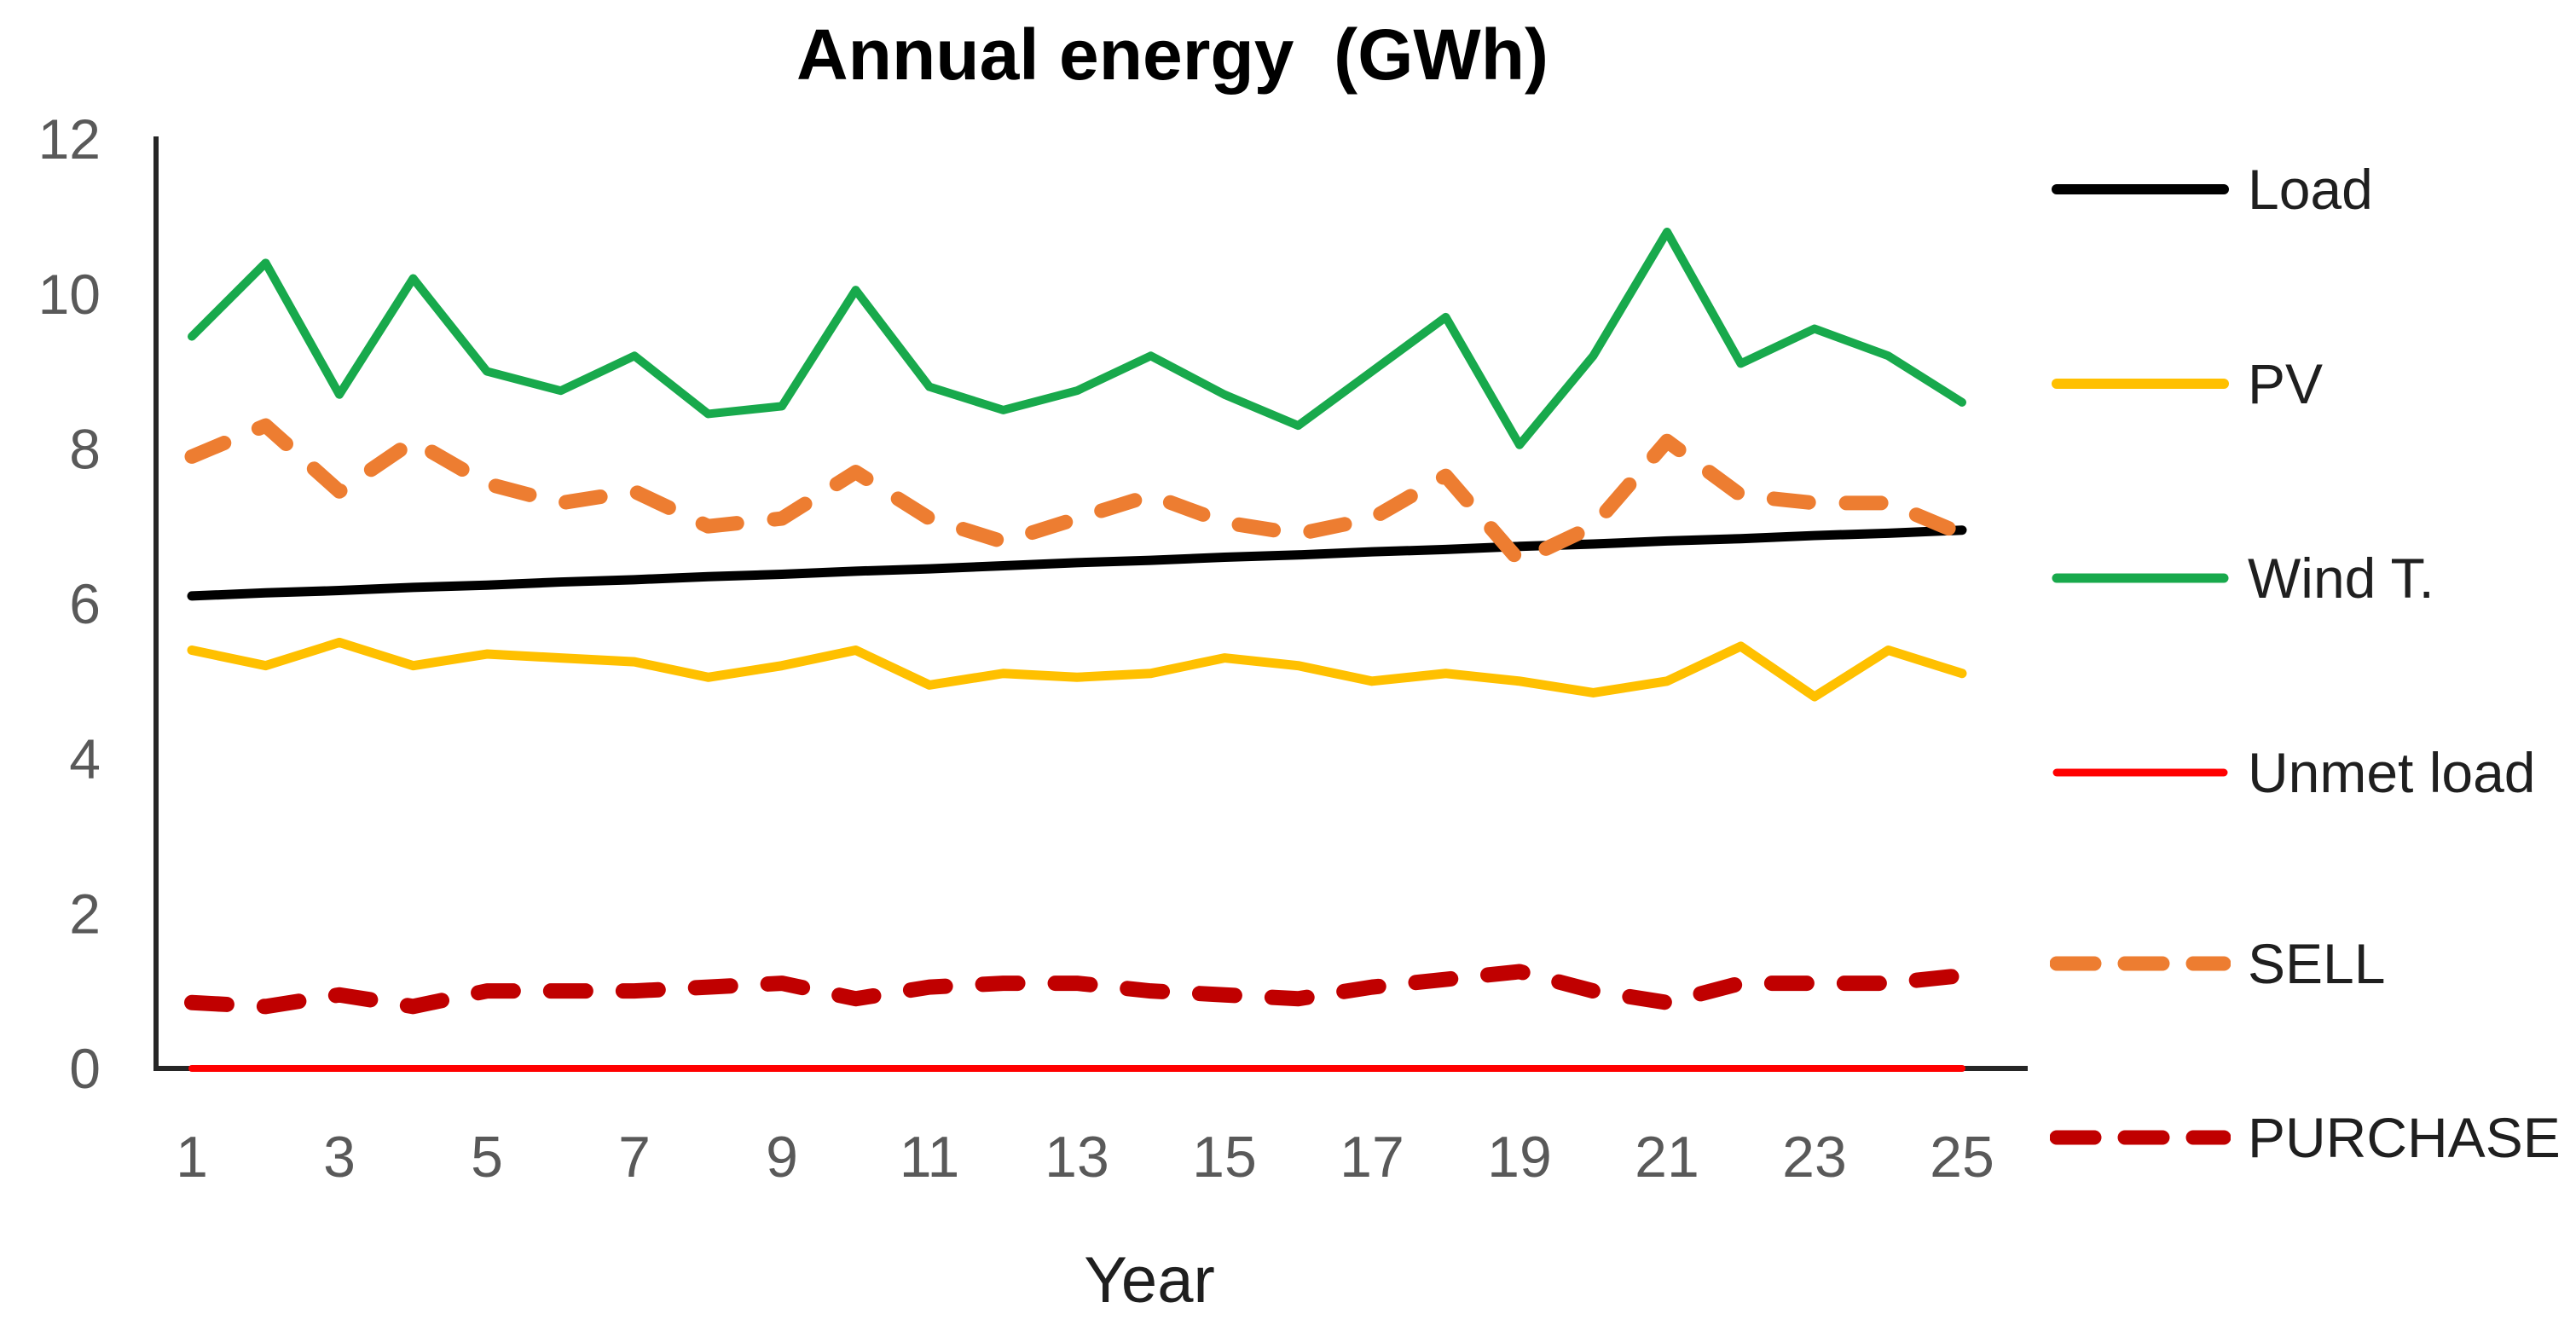  I want to click on x-tick-label: 11, so click(930, 1157).